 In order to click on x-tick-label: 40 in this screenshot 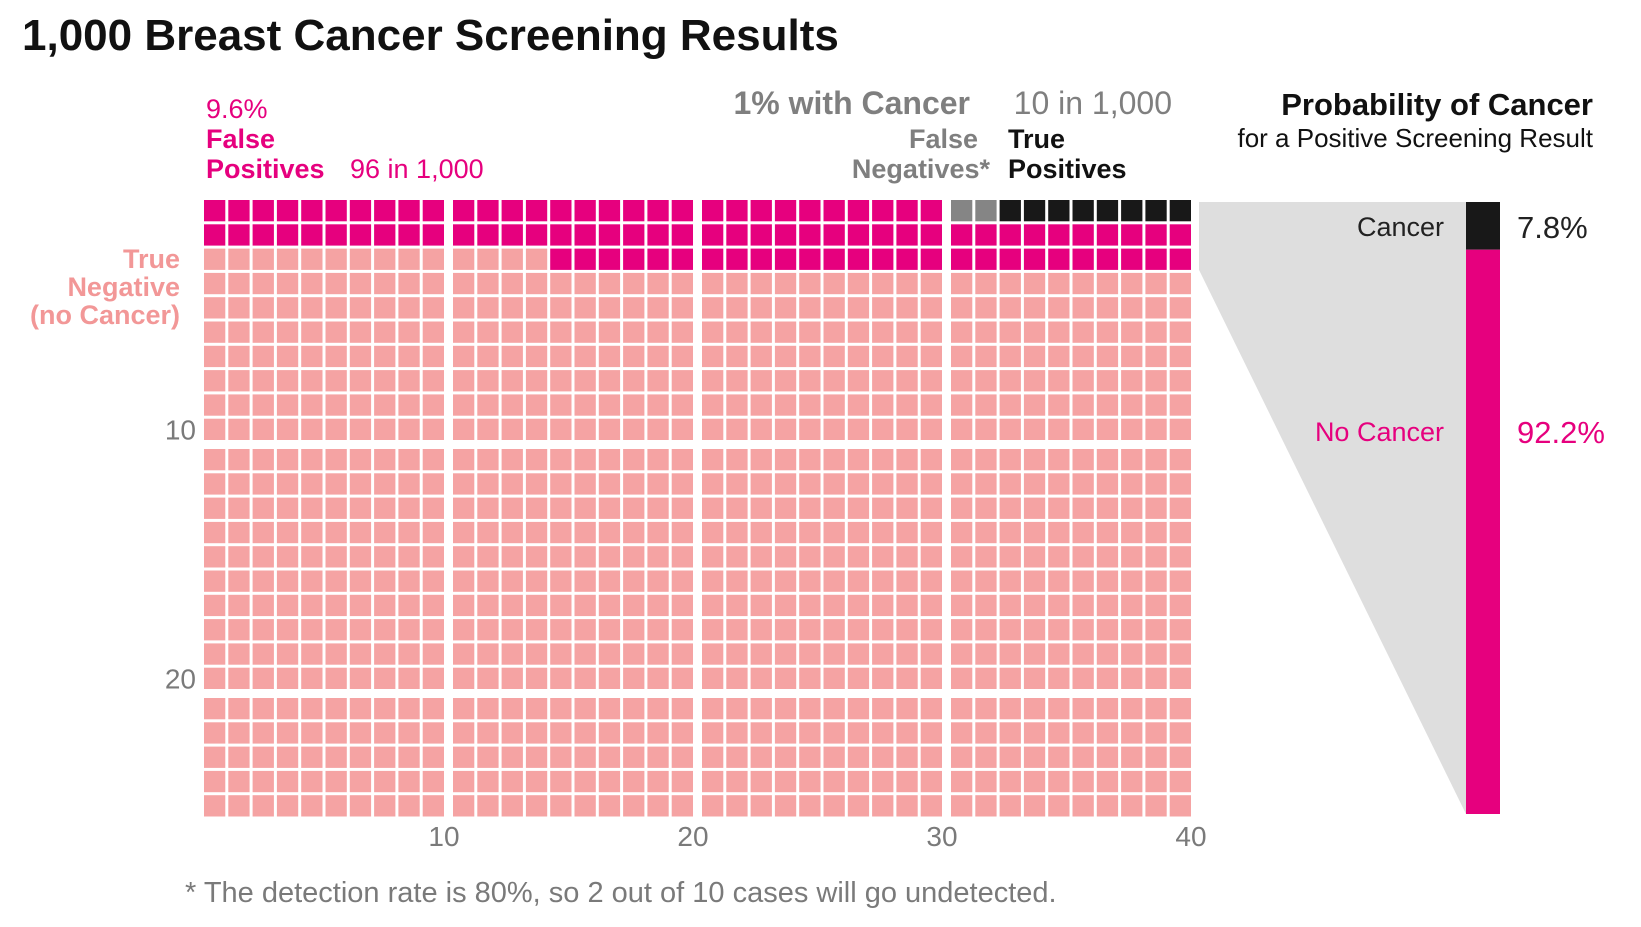, I will do `click(1190, 836)`.